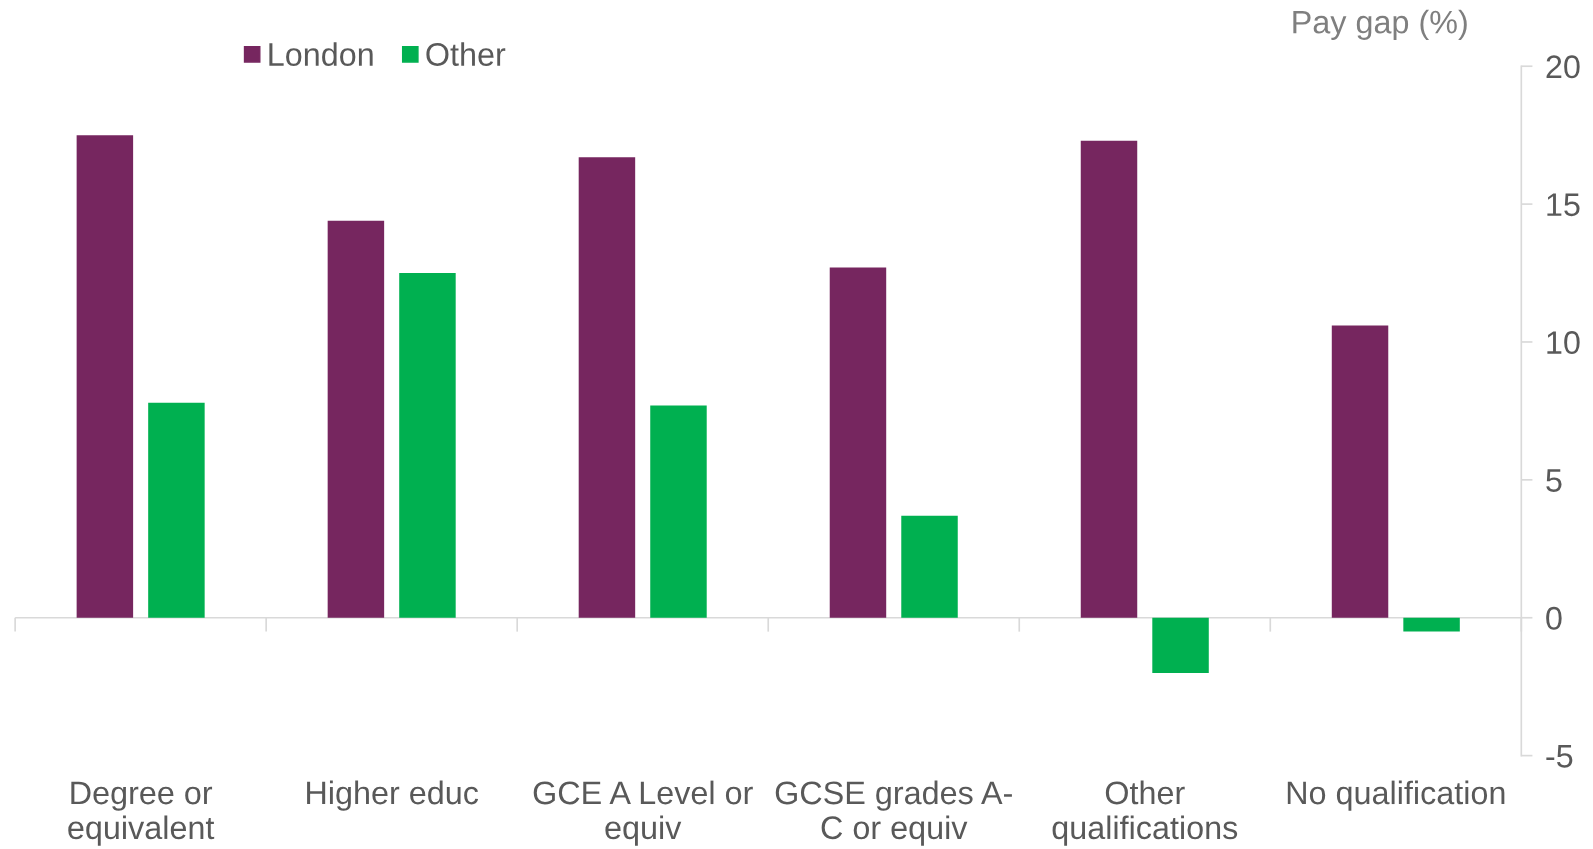 The width and height of the screenshot is (1593, 849). Describe the element at coordinates (1563, 343) in the screenshot. I see `y-tick-label: 10` at that location.